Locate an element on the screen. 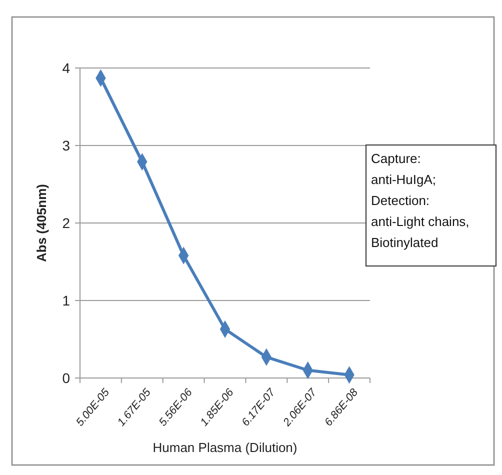 The image size is (502, 475). y-axis-title: Abs (405nm) is located at coordinates (41, 223).